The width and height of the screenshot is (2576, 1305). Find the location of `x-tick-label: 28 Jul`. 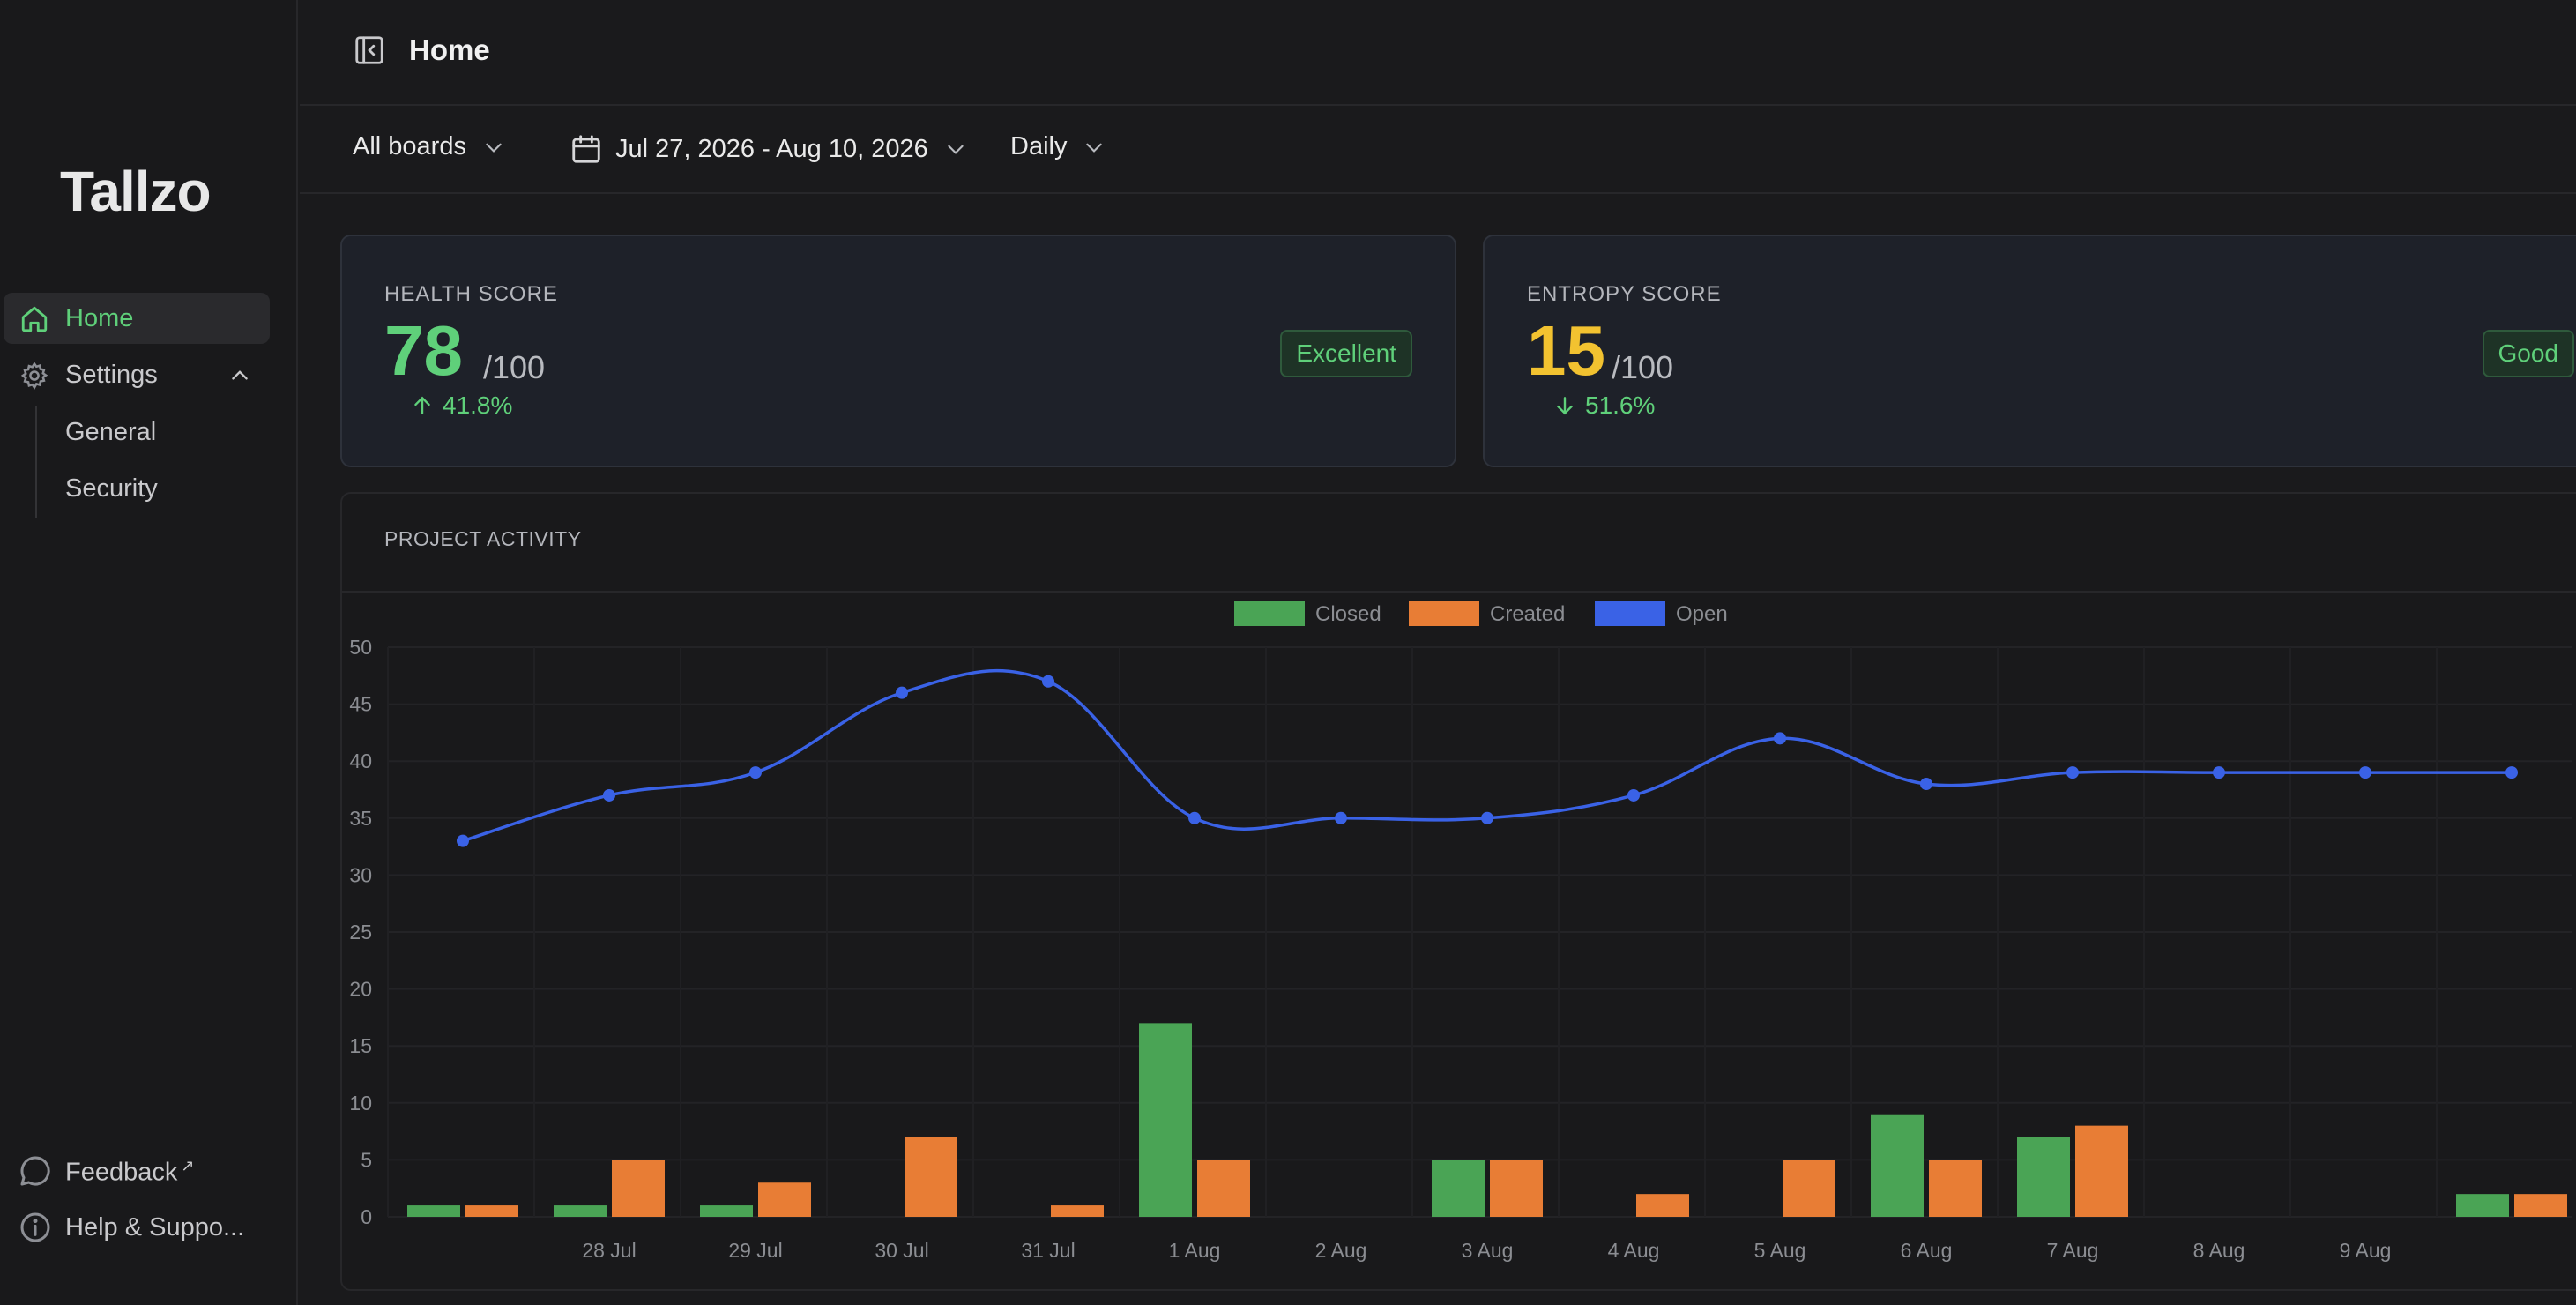

x-tick-label: 28 Jul is located at coordinates (609, 1250).